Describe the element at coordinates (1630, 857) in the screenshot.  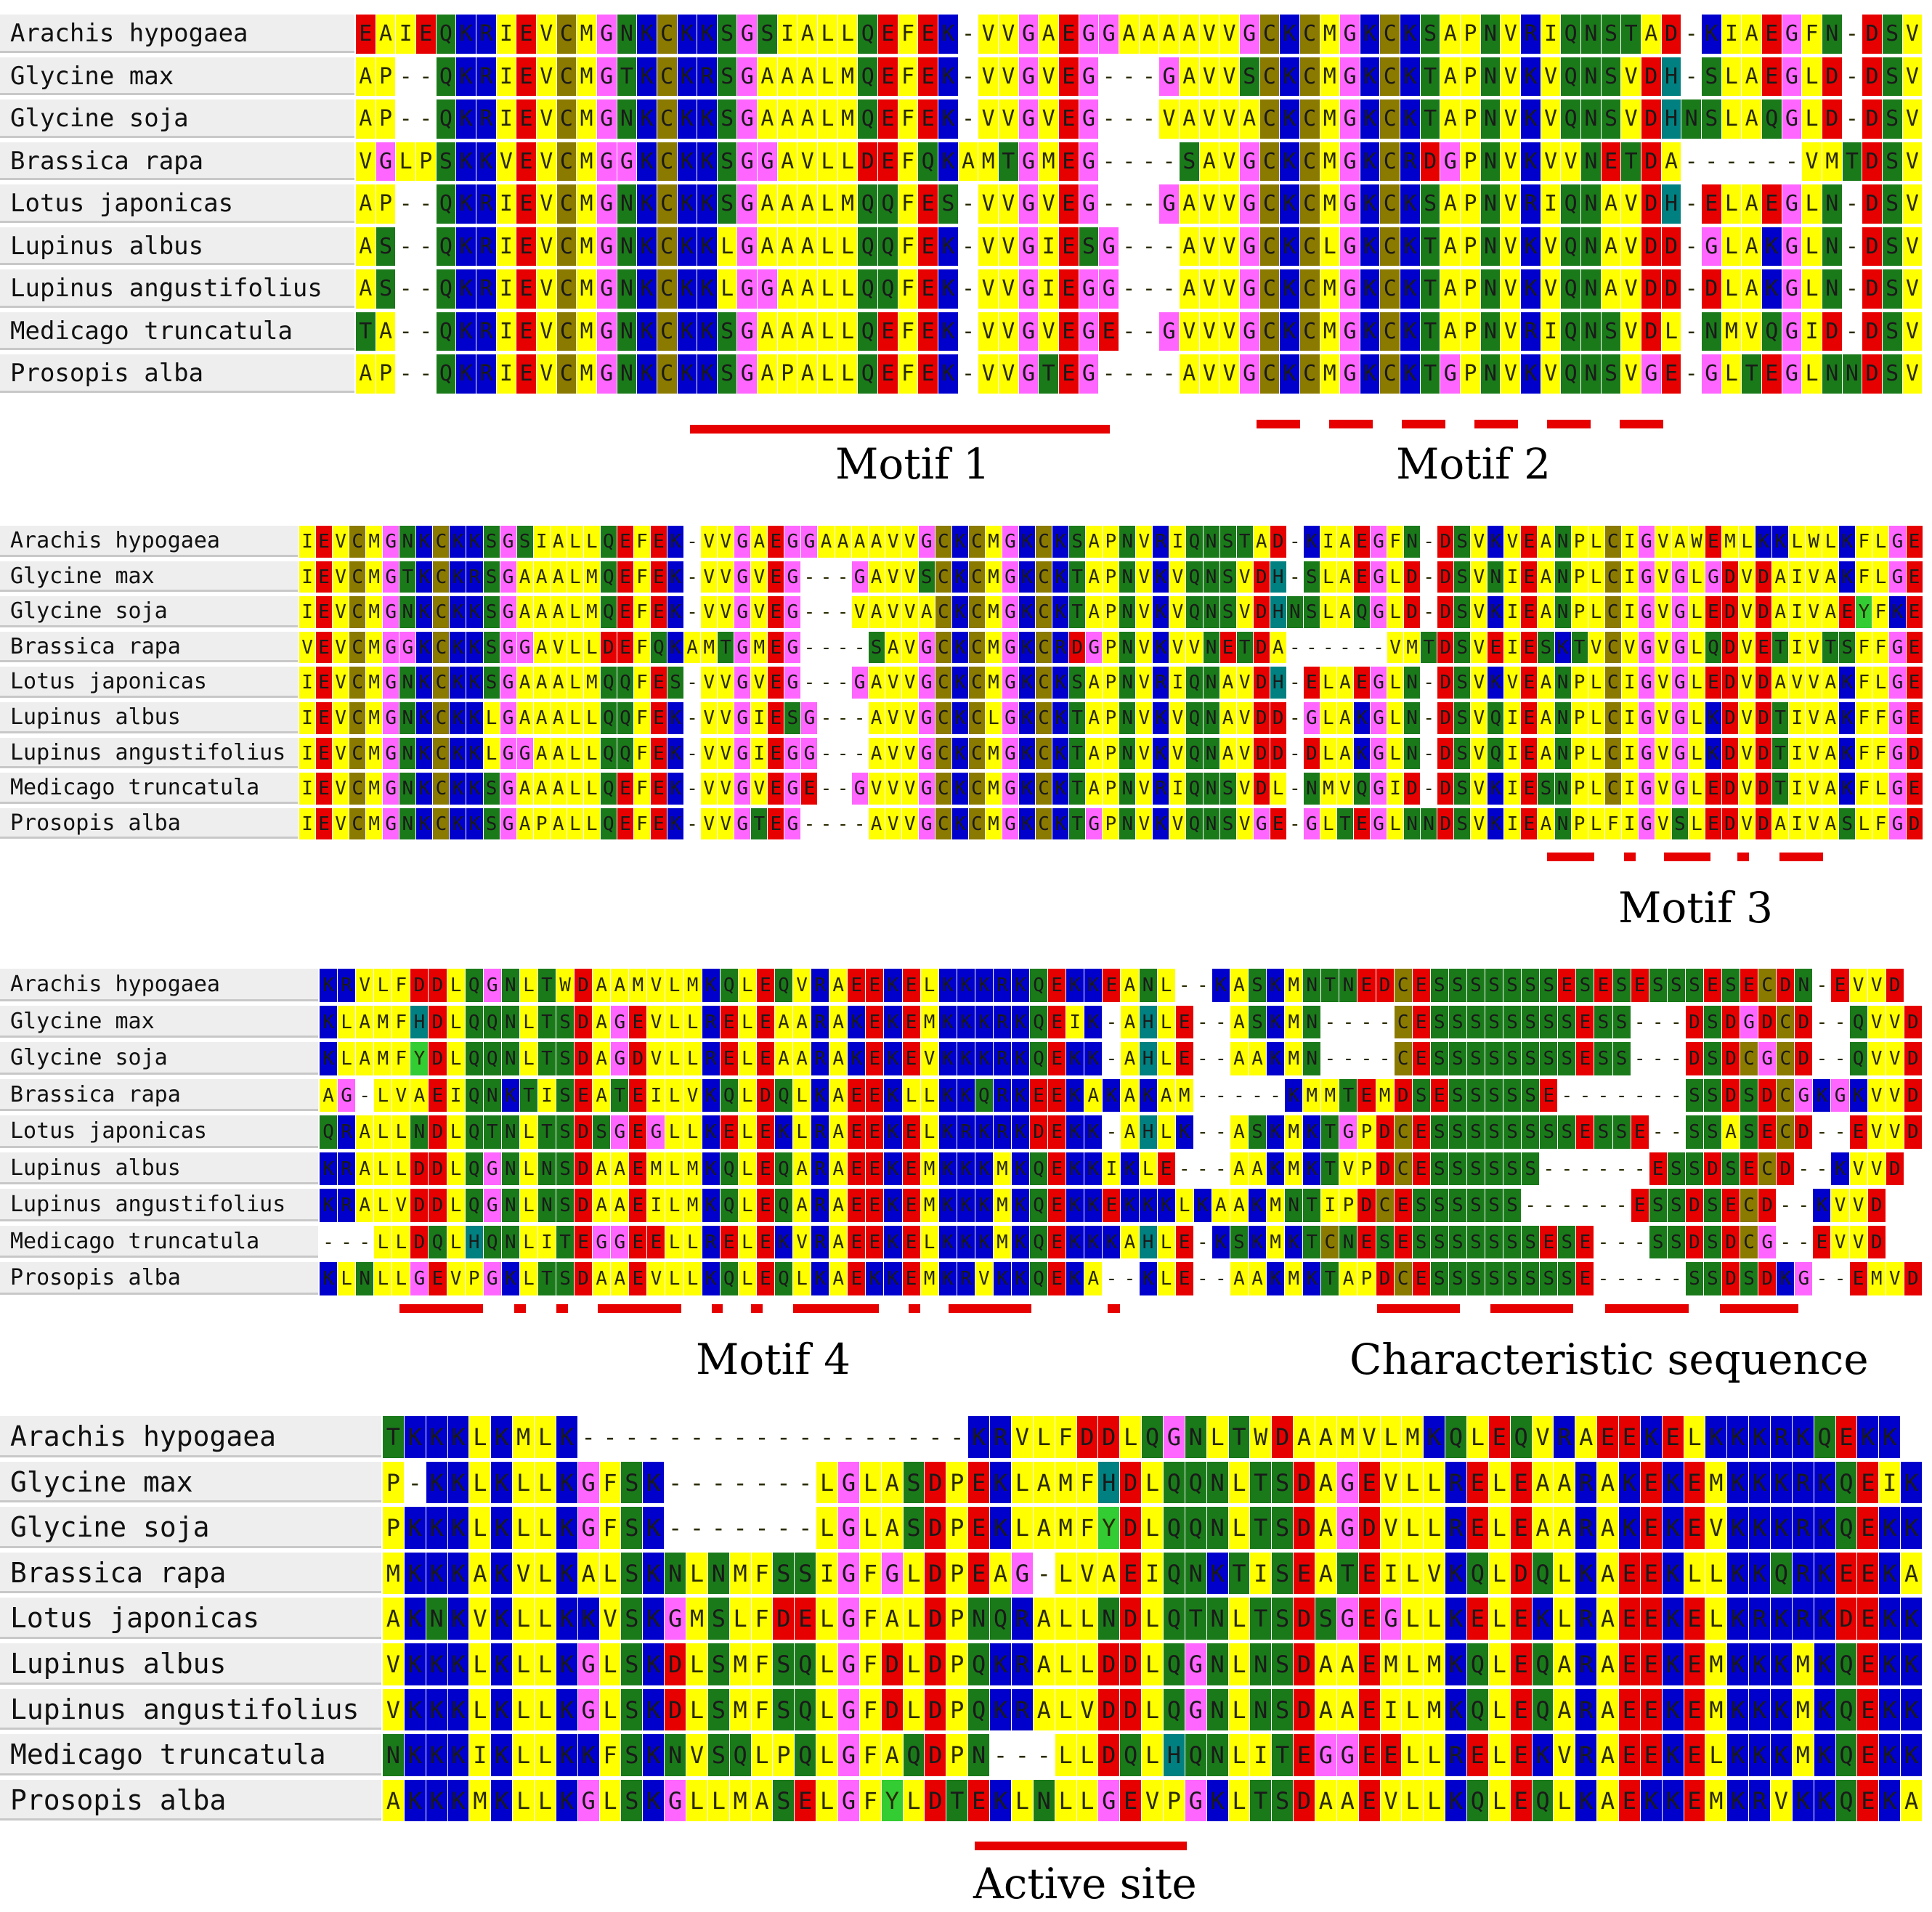
I see `motif-segment` at that location.